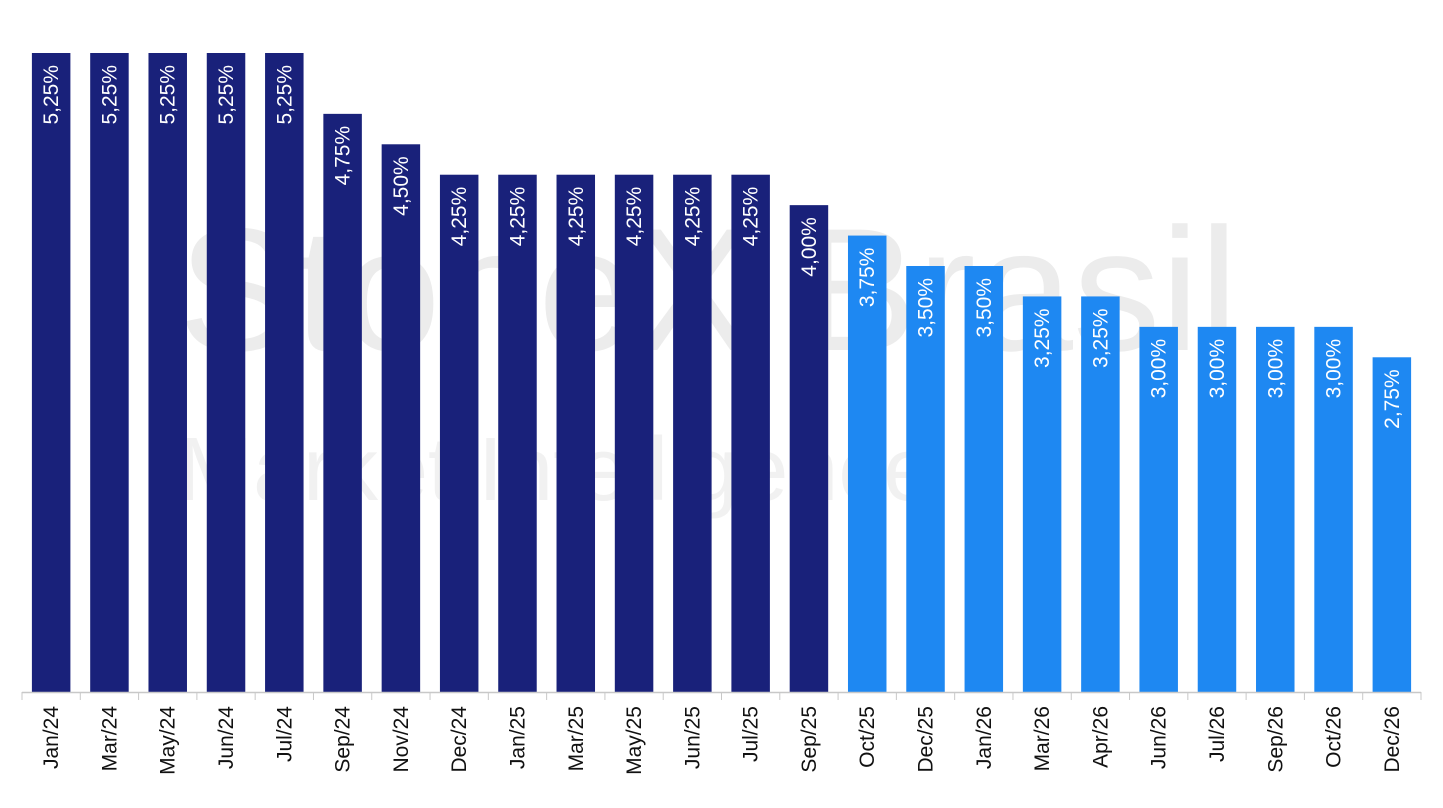  Describe the element at coordinates (343, 739) in the screenshot. I see `x-tick-label: Sep/24` at that location.